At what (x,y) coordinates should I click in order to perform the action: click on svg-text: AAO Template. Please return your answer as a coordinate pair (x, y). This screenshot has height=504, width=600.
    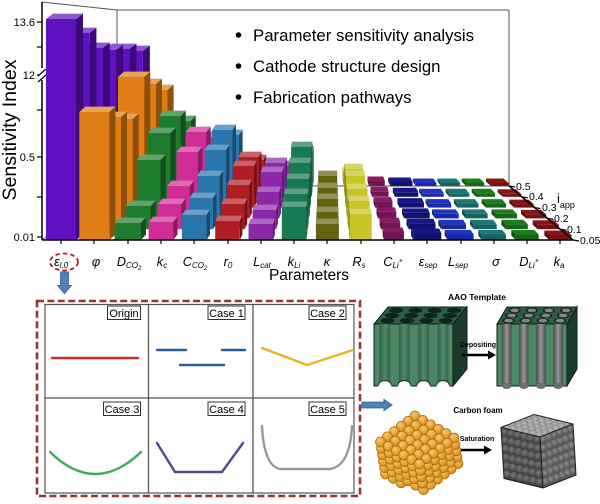
    Looking at the image, I should click on (477, 297).